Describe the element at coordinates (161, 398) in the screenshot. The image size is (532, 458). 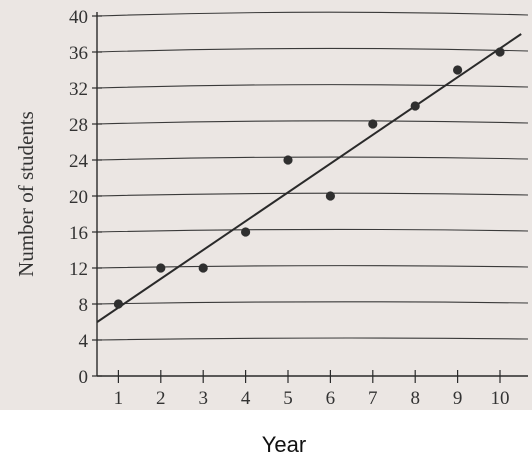
I see `x-tick-label: 2` at that location.